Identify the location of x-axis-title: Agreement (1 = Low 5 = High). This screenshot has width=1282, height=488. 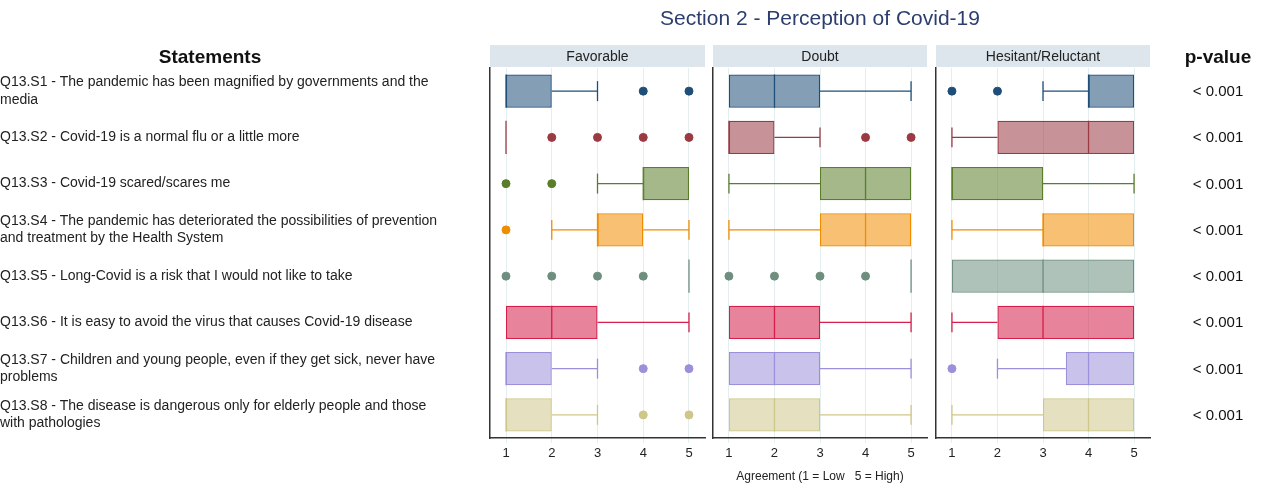
(820, 476).